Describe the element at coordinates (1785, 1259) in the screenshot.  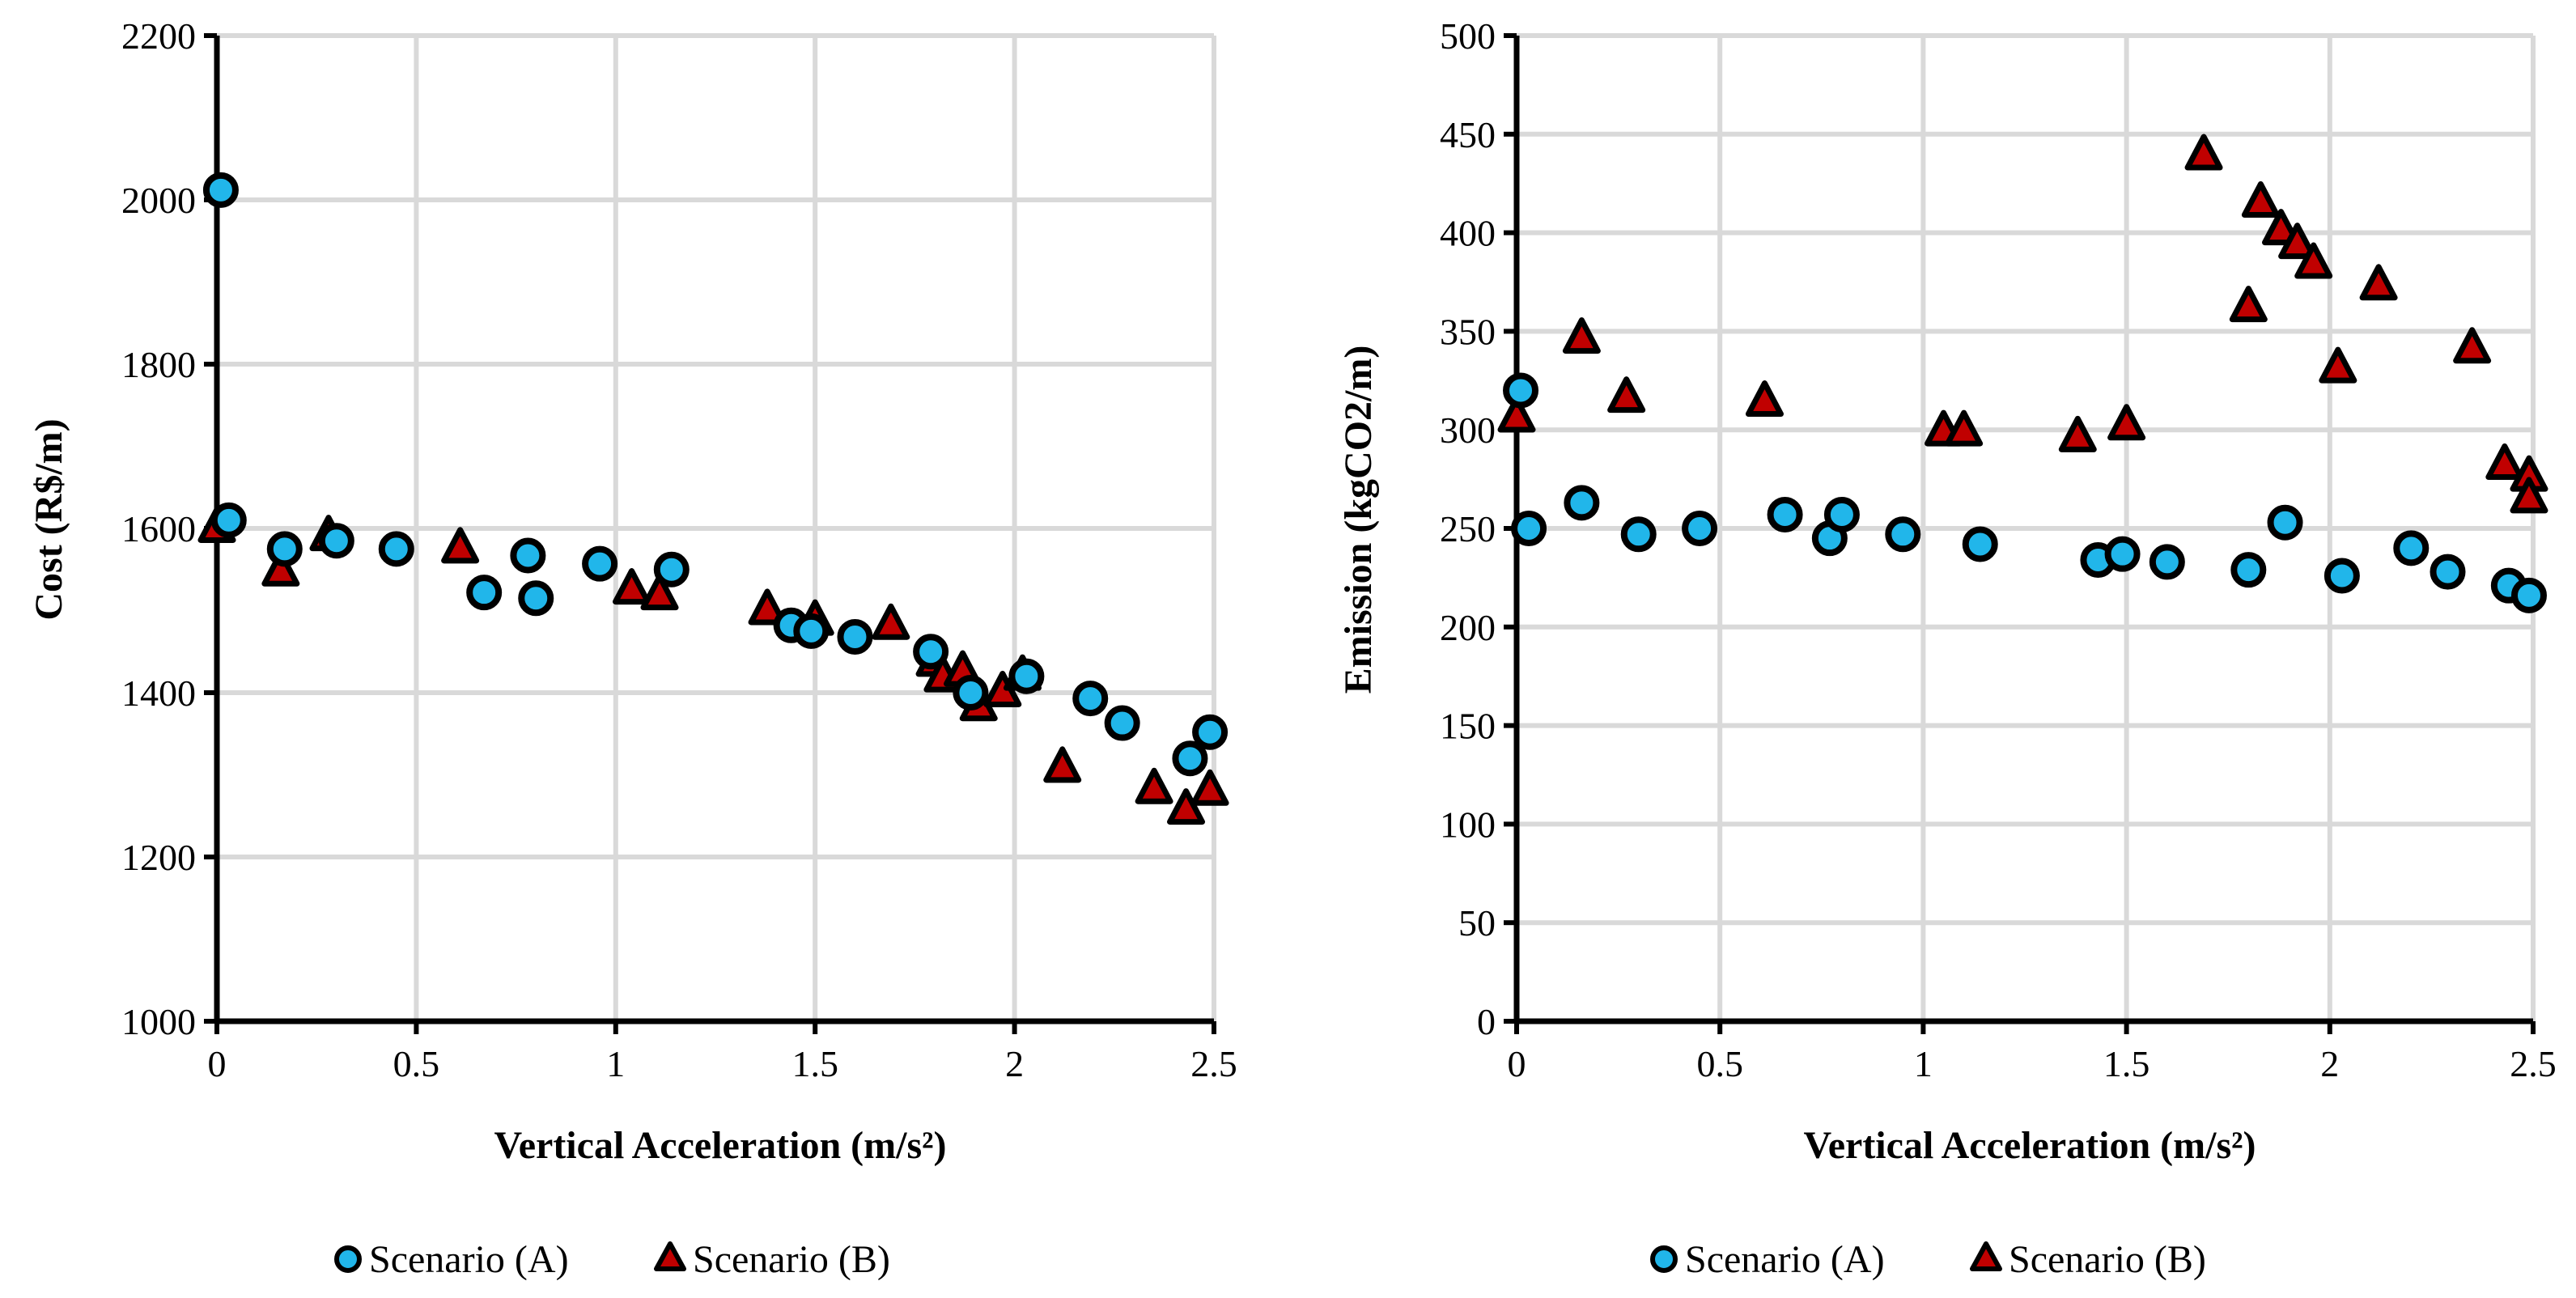
I see `emission-legend-scenario-a-label: Scenario (A)` at that location.